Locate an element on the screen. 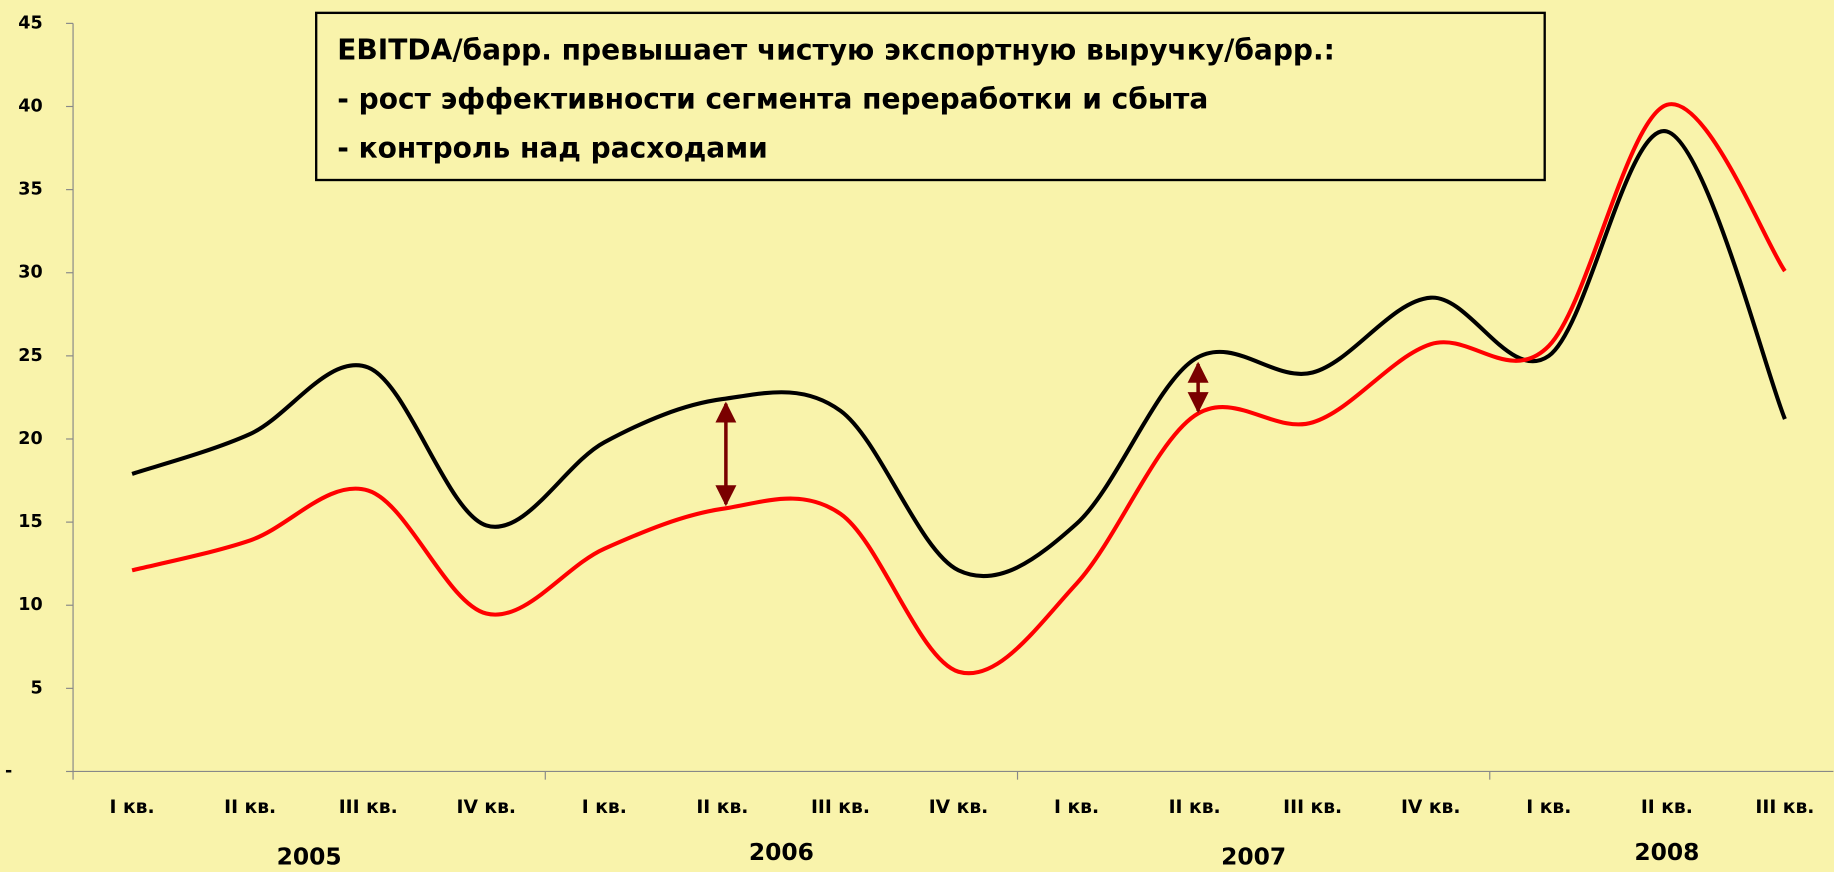 The image size is (1834, 872). year-label: 2005 is located at coordinates (309, 856).